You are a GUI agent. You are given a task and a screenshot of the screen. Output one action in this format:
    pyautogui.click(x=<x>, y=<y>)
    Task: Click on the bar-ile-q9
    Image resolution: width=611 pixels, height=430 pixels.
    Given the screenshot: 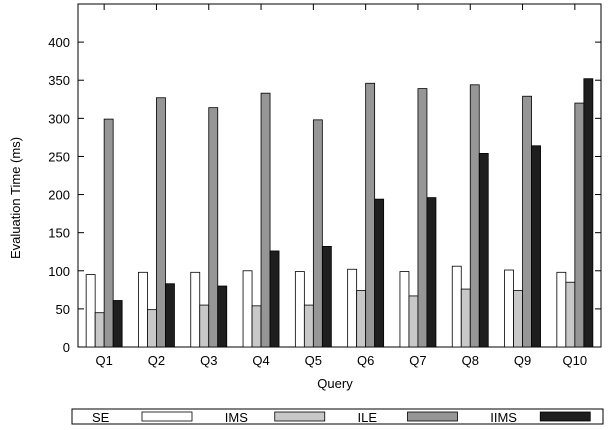 What is the action you would take?
    pyautogui.click(x=527, y=221)
    